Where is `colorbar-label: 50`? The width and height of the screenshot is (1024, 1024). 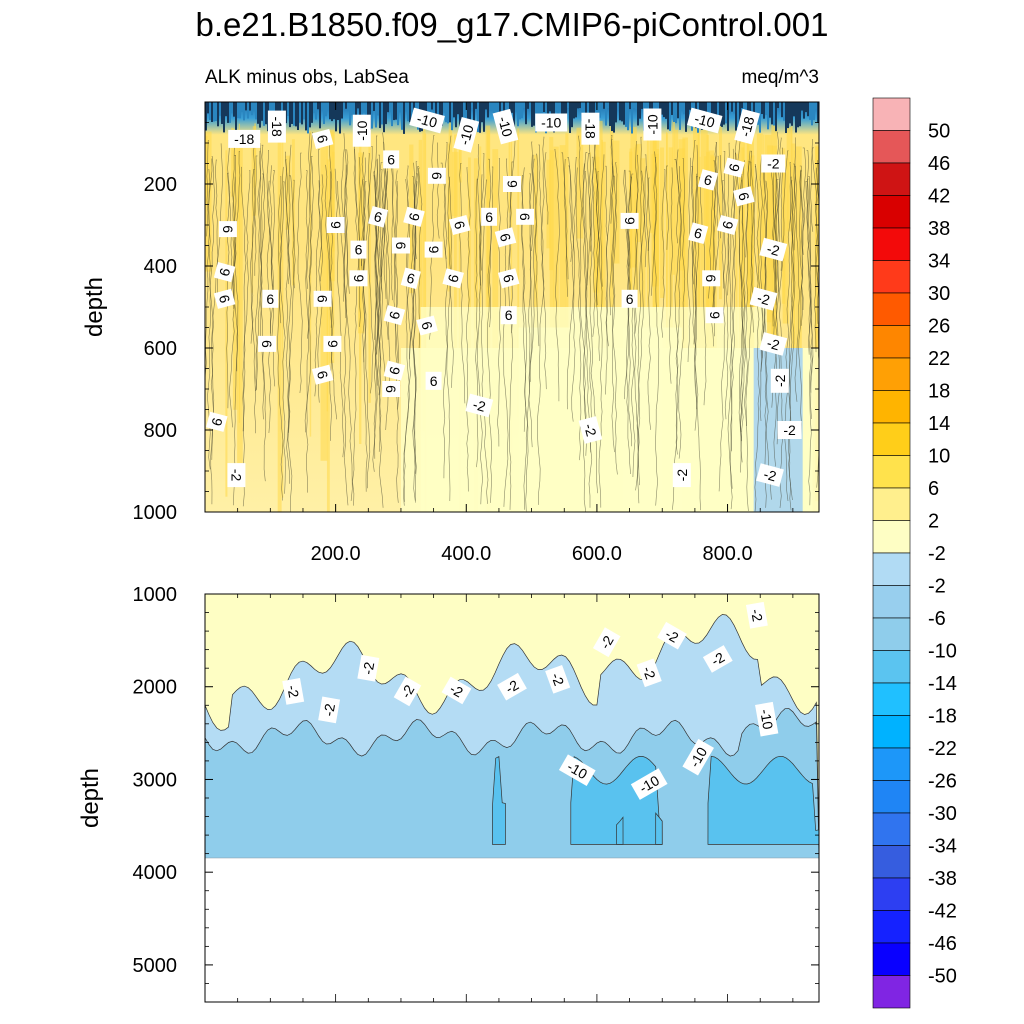
colorbar-label: 50 is located at coordinates (939, 132).